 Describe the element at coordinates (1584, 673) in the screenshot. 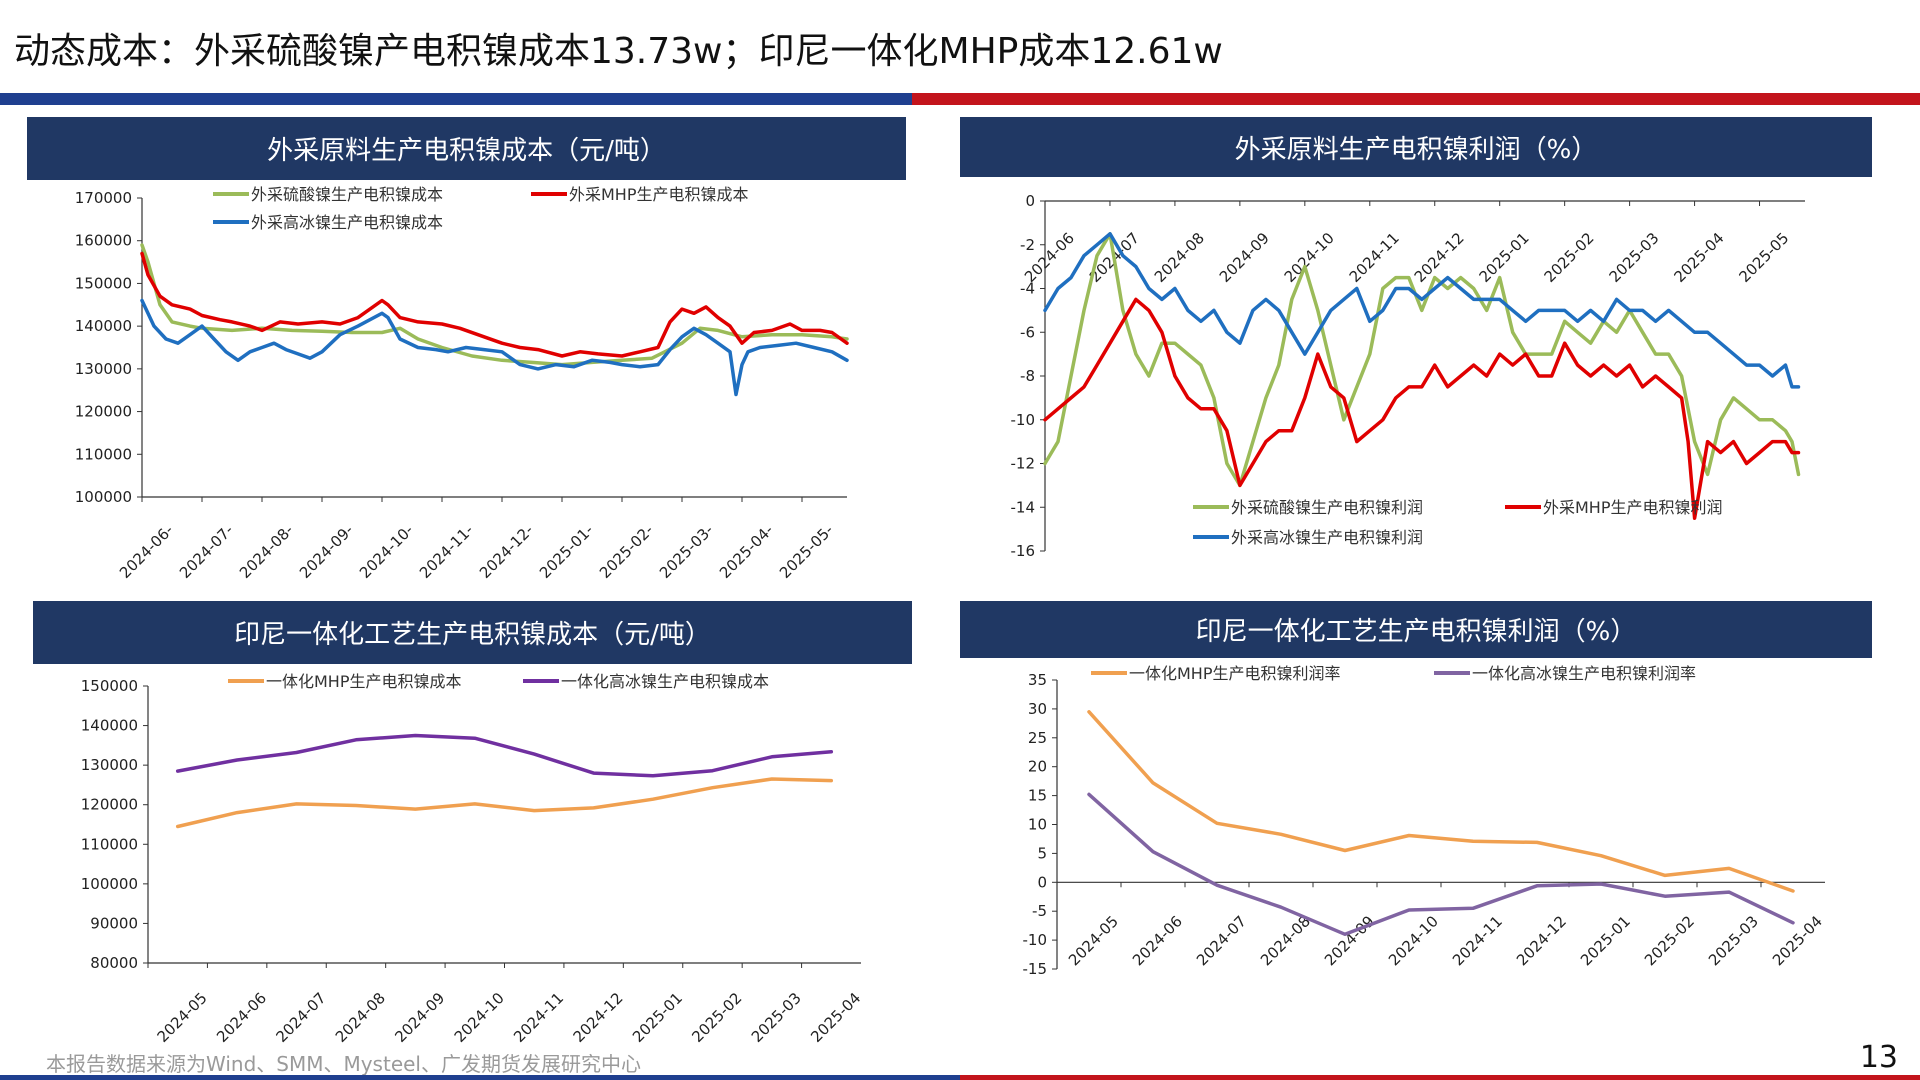

I see `legend-label-2: 一体化高冰镍生产电积镍利润率` at that location.